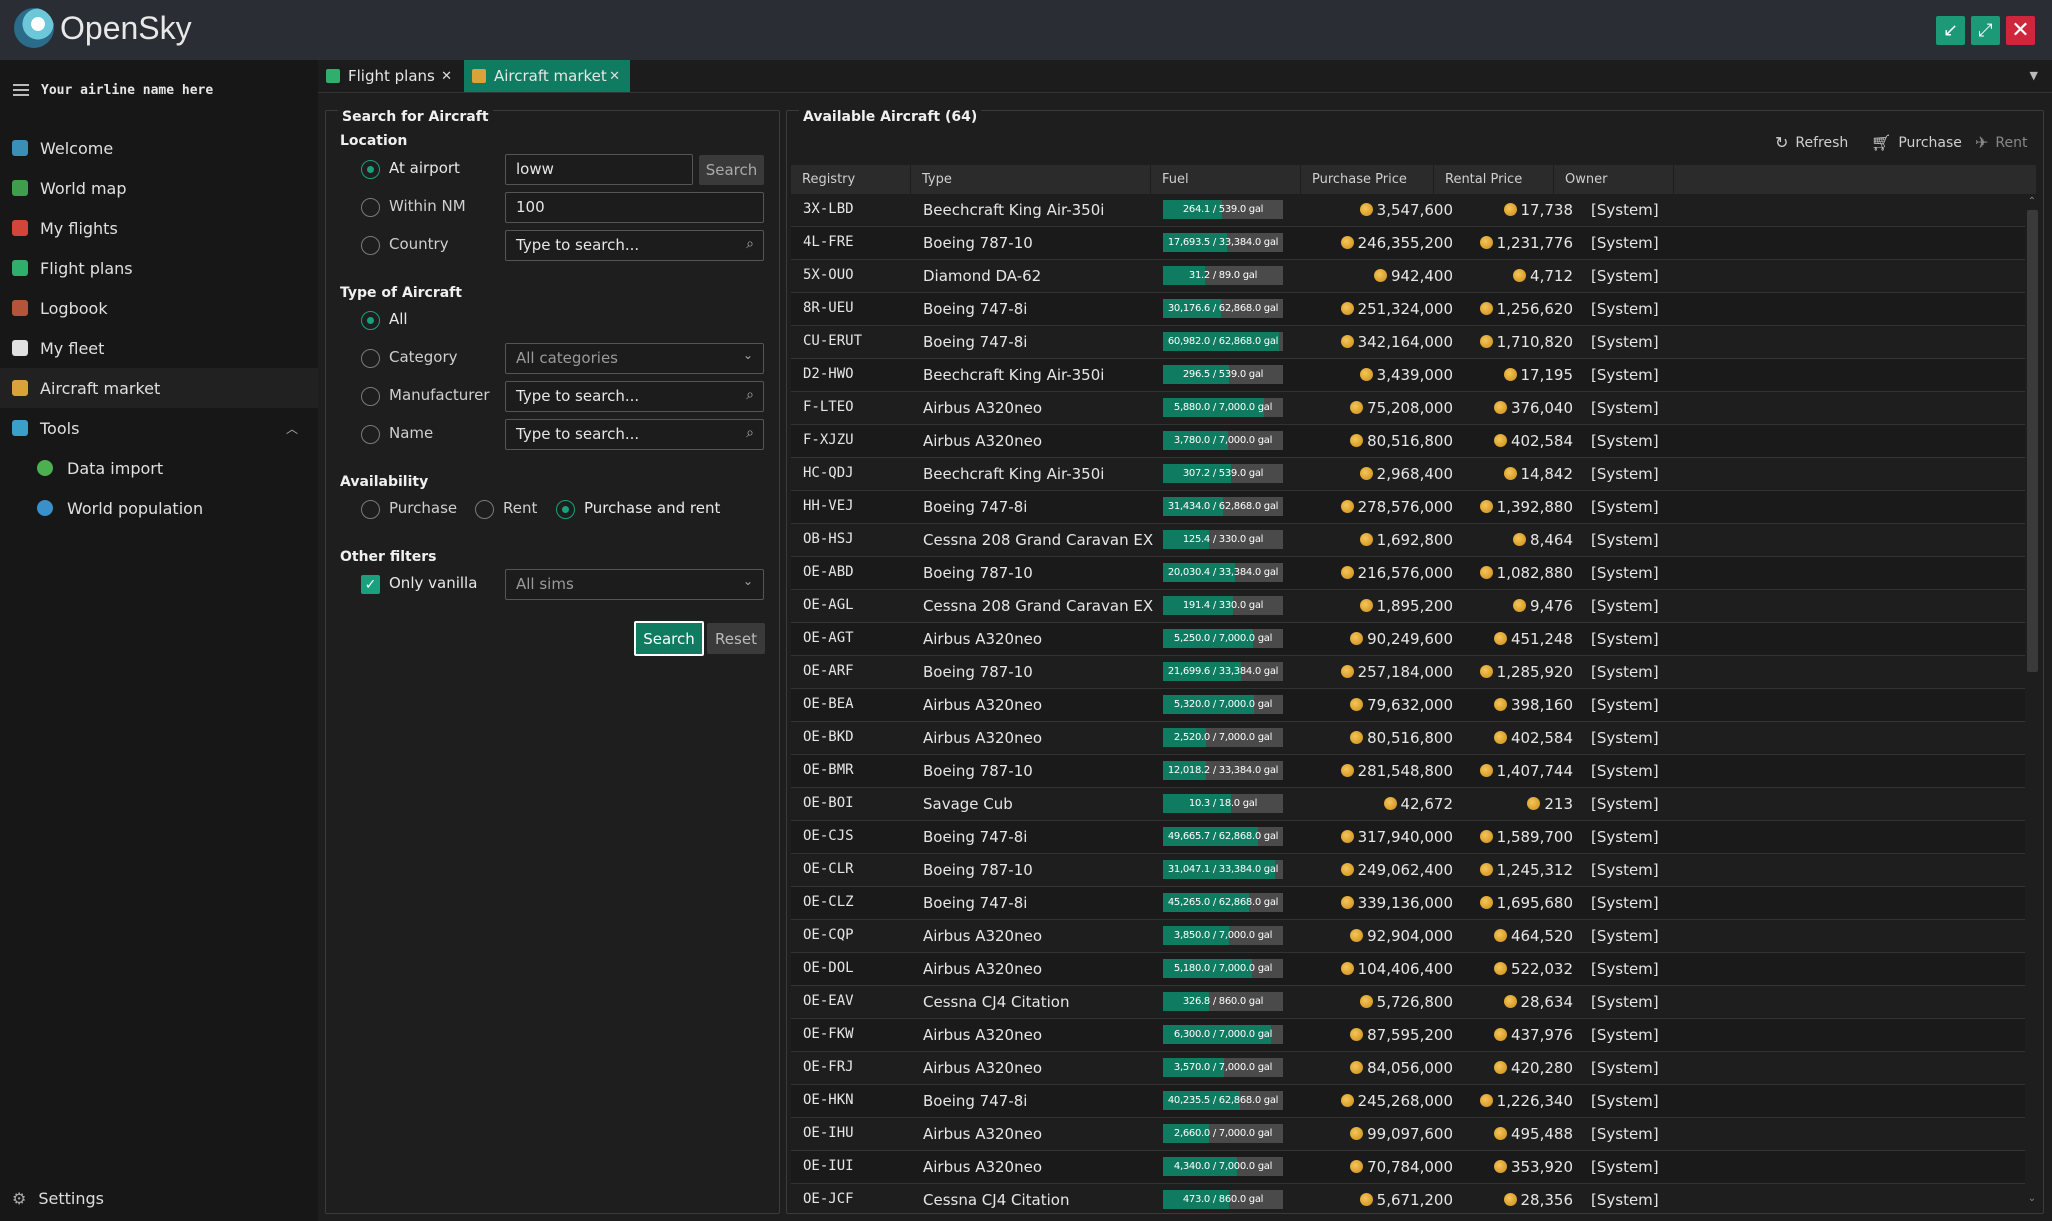 The image size is (2052, 1221). I want to click on country-search-input: Type to search... ⌕, so click(634, 245).